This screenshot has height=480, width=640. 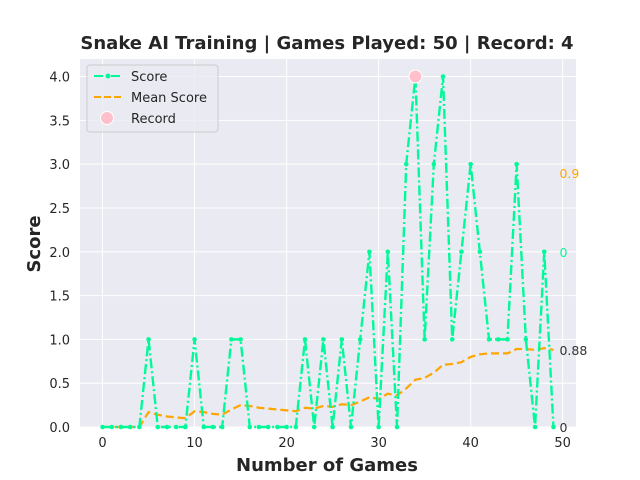 I want to click on mean-score-line, so click(x=328, y=388).